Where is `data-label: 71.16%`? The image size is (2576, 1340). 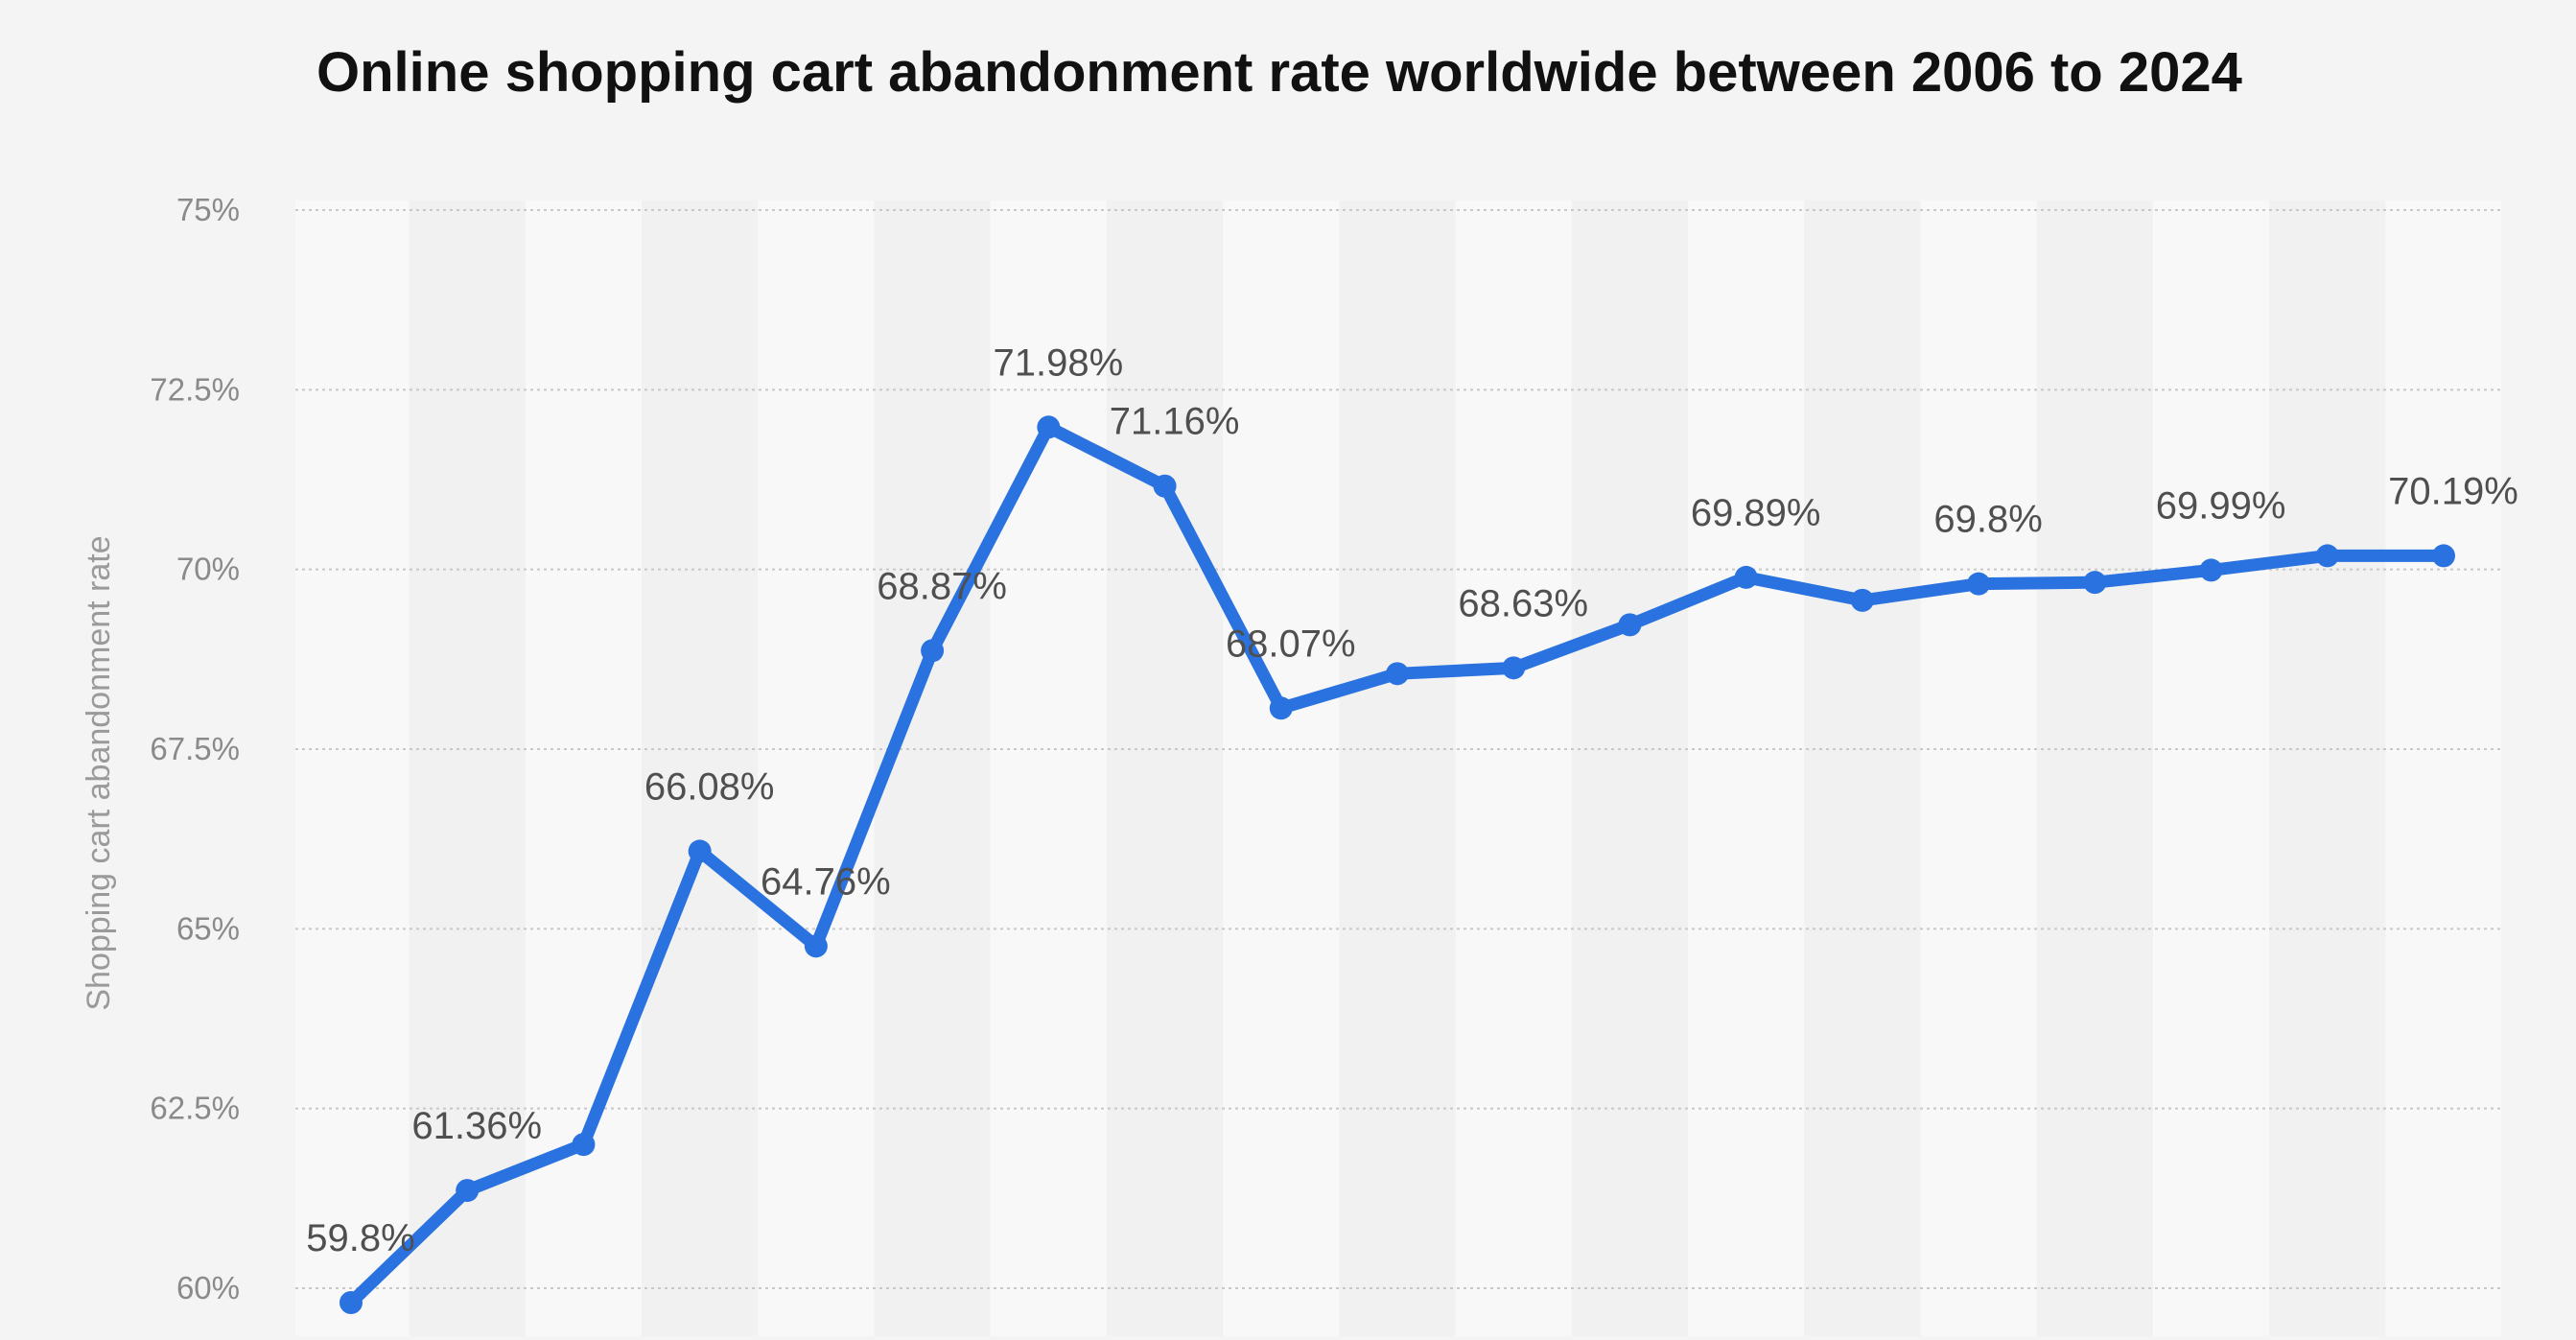 data-label: 71.16% is located at coordinates (1175, 422).